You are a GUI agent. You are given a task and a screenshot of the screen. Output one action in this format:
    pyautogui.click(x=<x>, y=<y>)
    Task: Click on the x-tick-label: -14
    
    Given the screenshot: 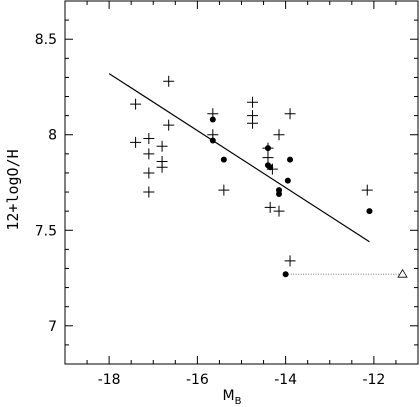 What is the action you would take?
    pyautogui.click(x=285, y=380)
    